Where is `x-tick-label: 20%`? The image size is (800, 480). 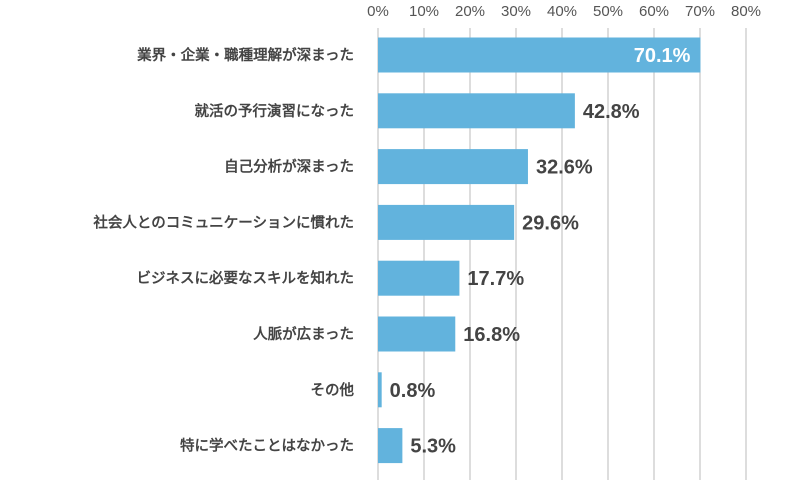 x-tick-label: 20% is located at coordinates (470, 11).